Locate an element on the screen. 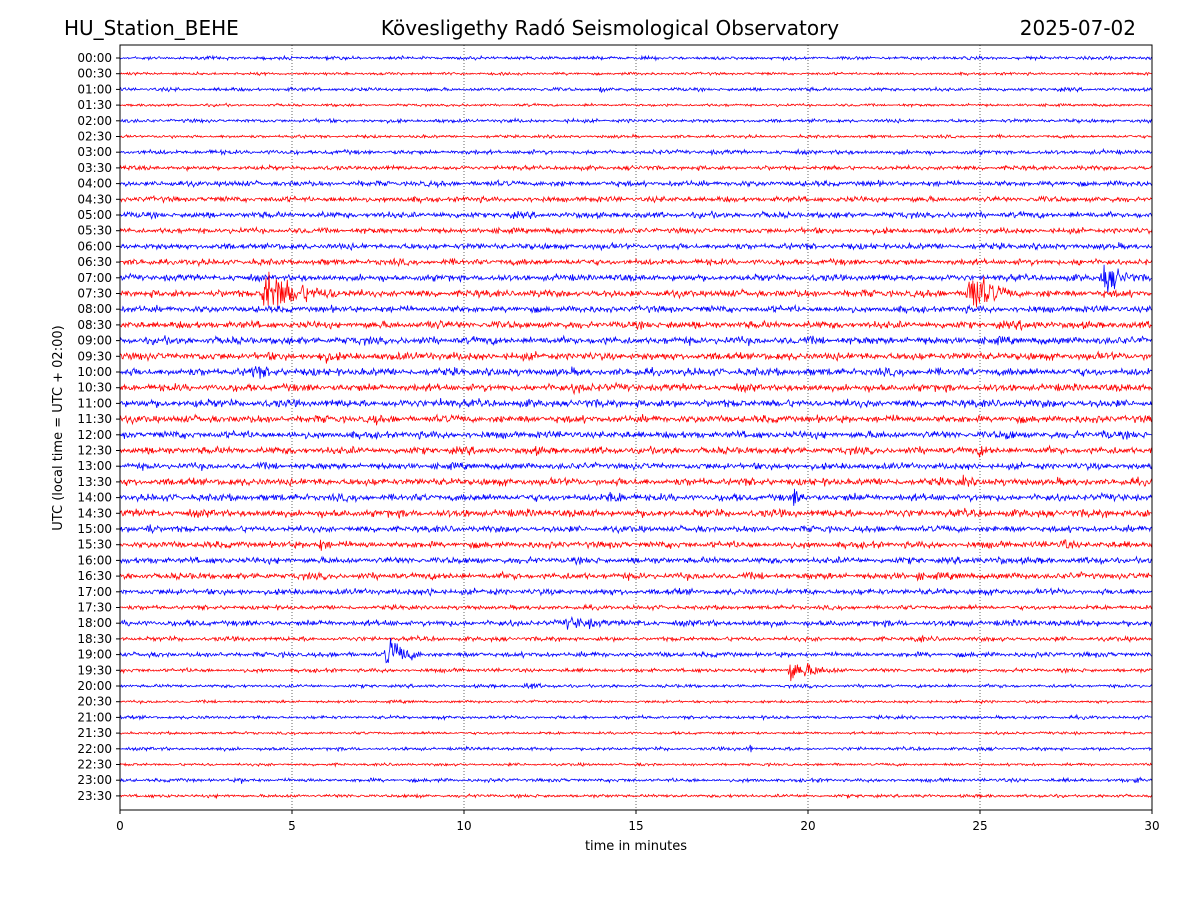 This screenshot has width=1200, height=900. x-tick-label: 10 is located at coordinates (463, 826).